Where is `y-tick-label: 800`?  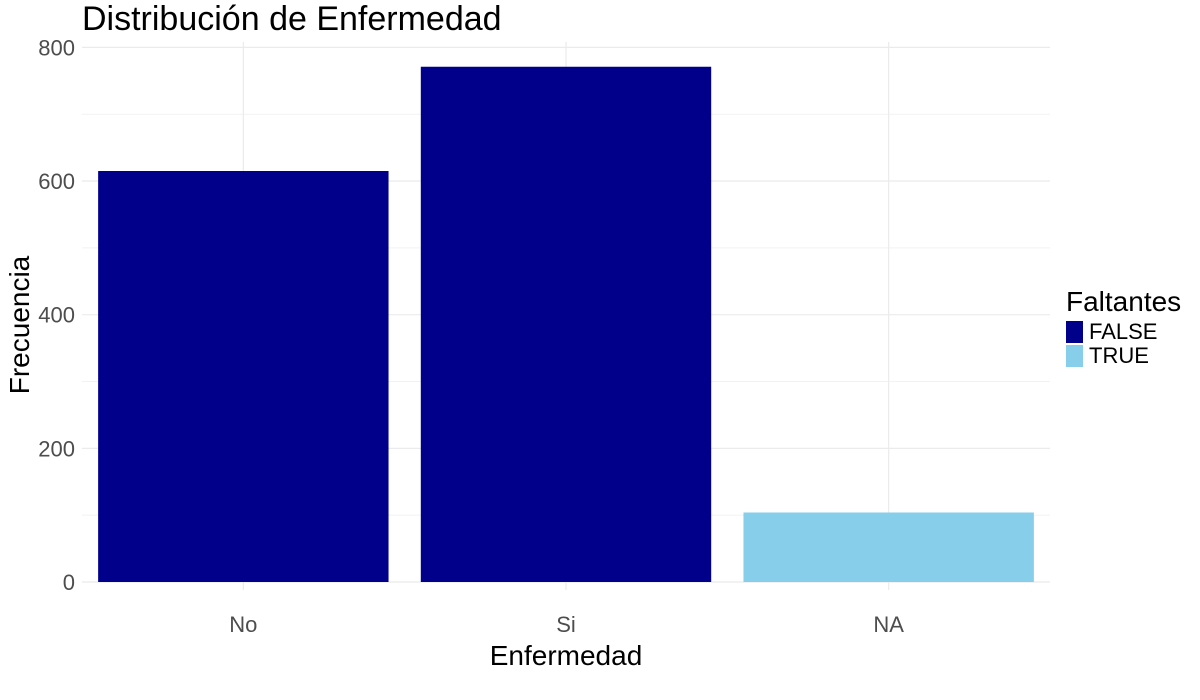 y-tick-label: 800 is located at coordinates (56, 47).